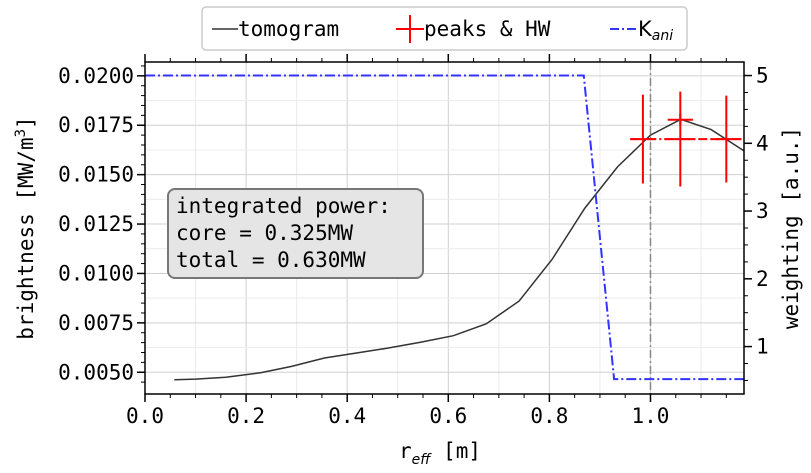 Image resolution: width=811 pixels, height=473 pixels. I want to click on y-right-tick-label: 2, so click(762, 279).